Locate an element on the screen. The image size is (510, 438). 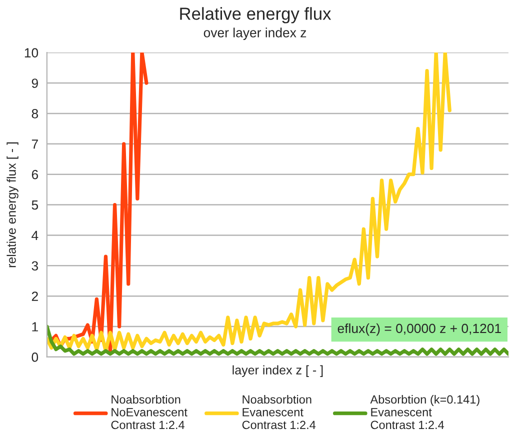
y-tick-label: 10 is located at coordinates (31, 53).